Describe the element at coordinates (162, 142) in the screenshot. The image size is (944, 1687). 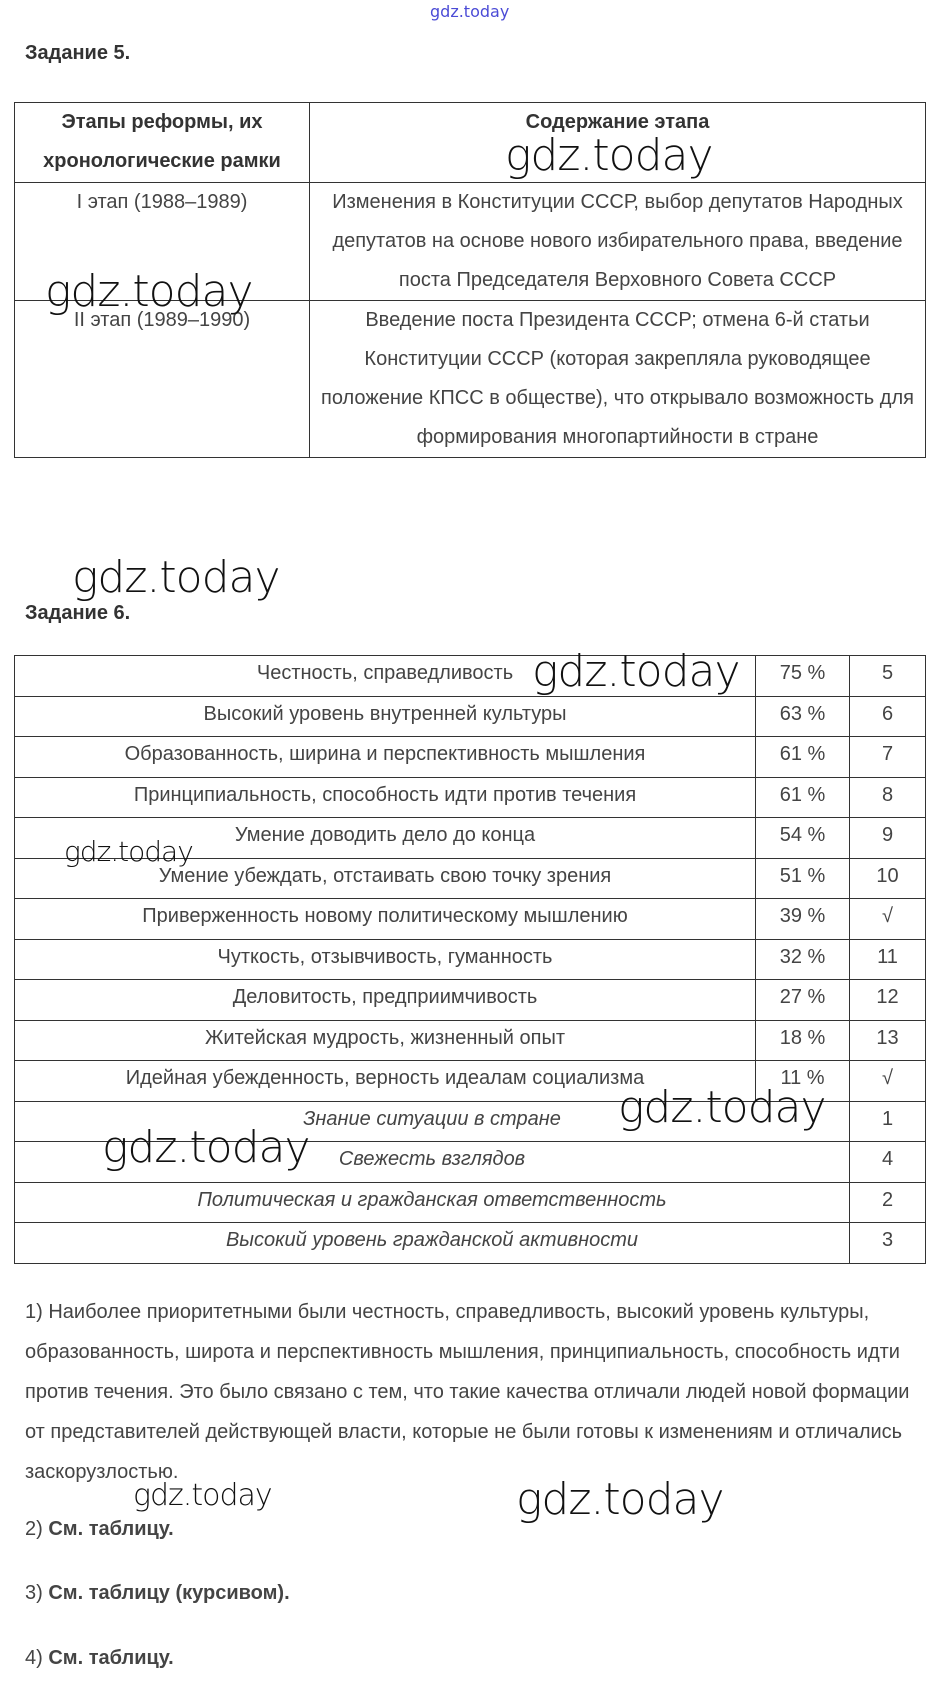
I see `header-stages: Этапы реформы, их хронологические рамки` at that location.